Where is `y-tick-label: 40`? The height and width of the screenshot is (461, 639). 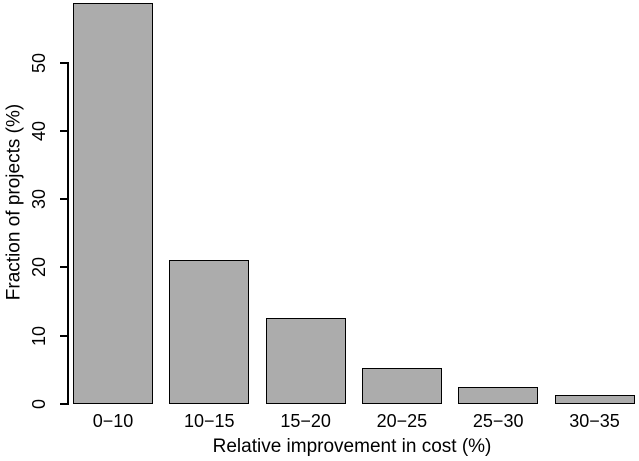
y-tick-label: 40 is located at coordinates (39, 130).